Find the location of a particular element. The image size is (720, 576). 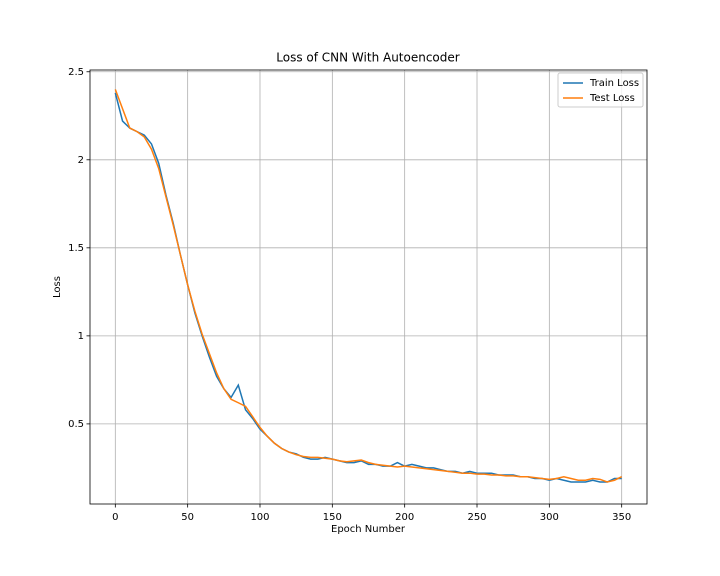

y-tick-label: 0.5 is located at coordinates (76, 424).